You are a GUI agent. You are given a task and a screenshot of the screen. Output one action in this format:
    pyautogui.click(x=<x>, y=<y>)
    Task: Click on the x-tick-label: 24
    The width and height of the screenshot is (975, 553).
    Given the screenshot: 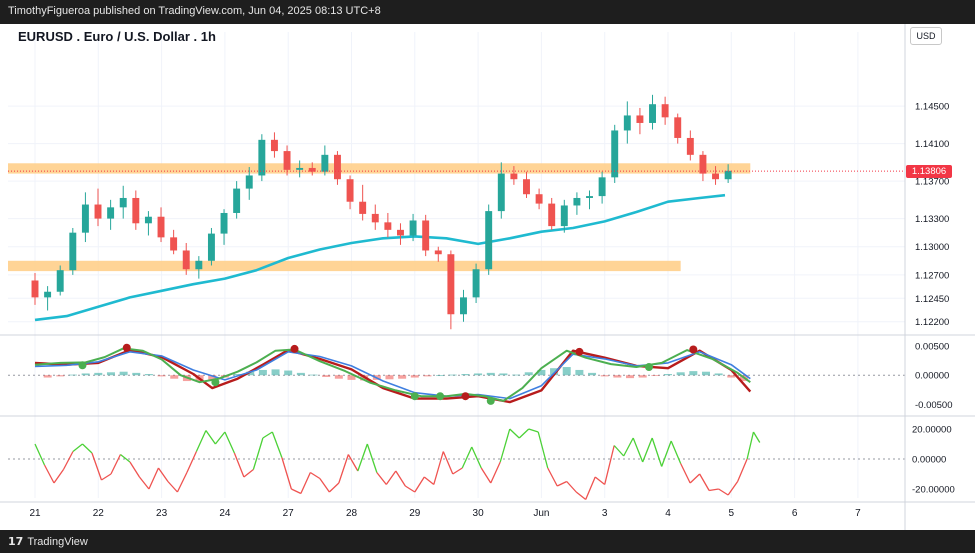 What is the action you would take?
    pyautogui.click(x=225, y=513)
    